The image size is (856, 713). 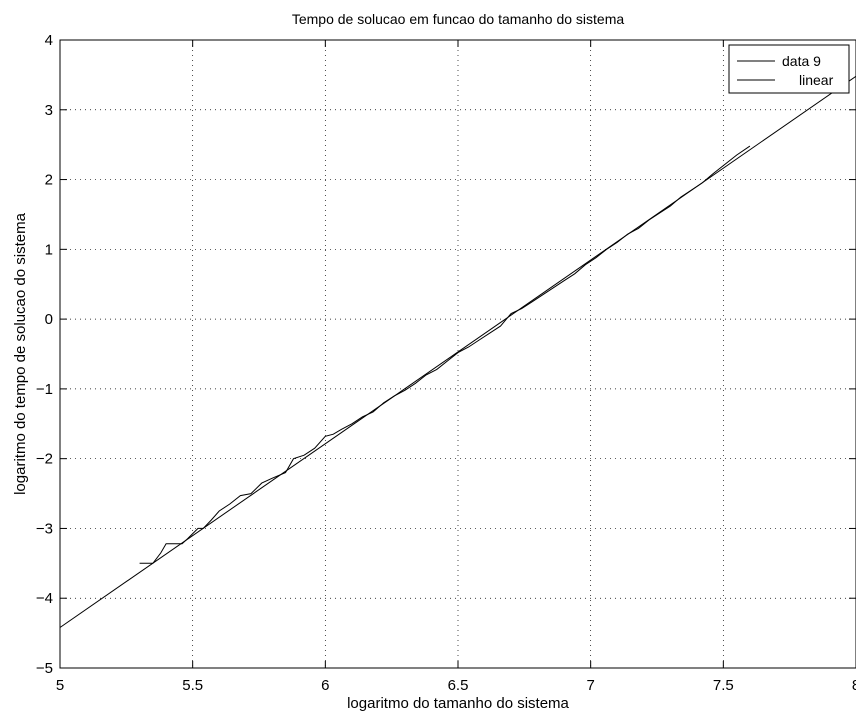 I want to click on x-tick-label: 7, so click(x=590, y=685).